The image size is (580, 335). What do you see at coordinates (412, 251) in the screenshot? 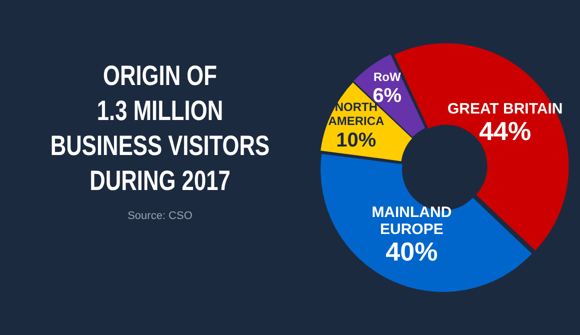
I see `data-label: 40%` at bounding box center [412, 251].